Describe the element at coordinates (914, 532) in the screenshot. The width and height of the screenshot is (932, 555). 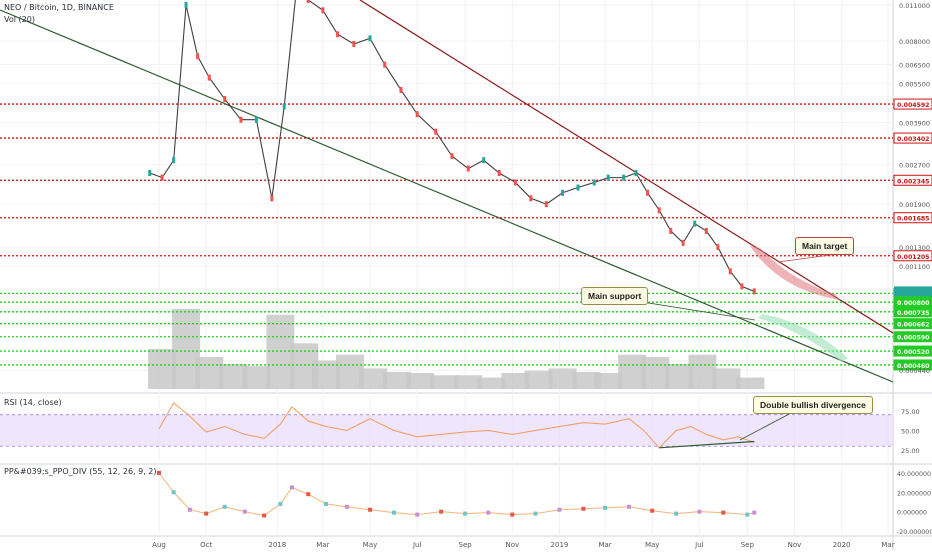
I see `ppo-tick-label: -20.000000` at that location.